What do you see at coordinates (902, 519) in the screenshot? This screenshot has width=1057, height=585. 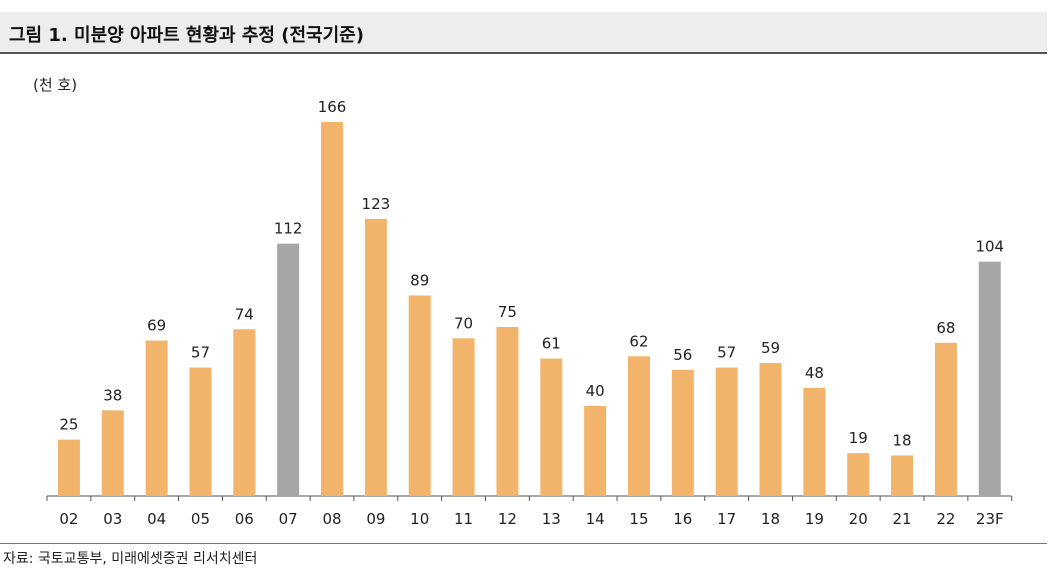 I see `x-tick-label-21: 21` at bounding box center [902, 519].